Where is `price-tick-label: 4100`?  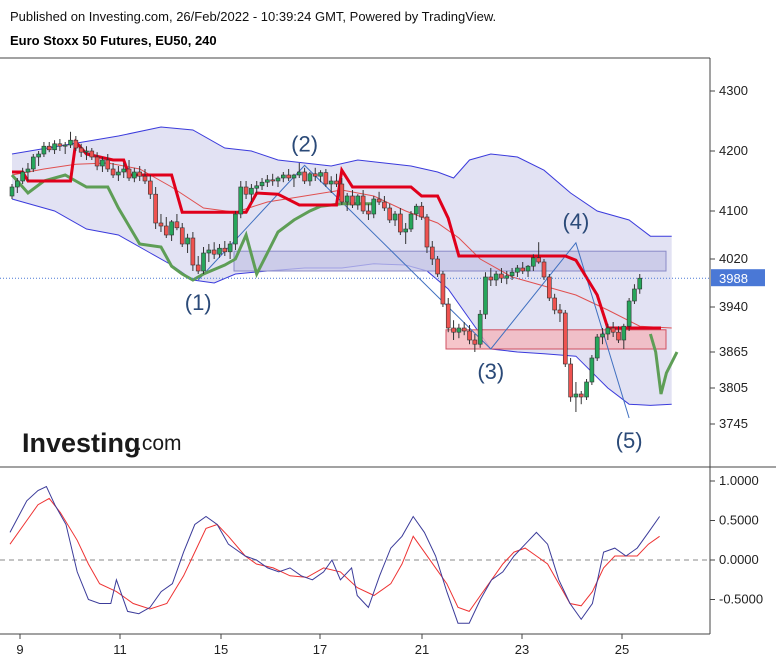 price-tick-label: 4100 is located at coordinates (733, 210).